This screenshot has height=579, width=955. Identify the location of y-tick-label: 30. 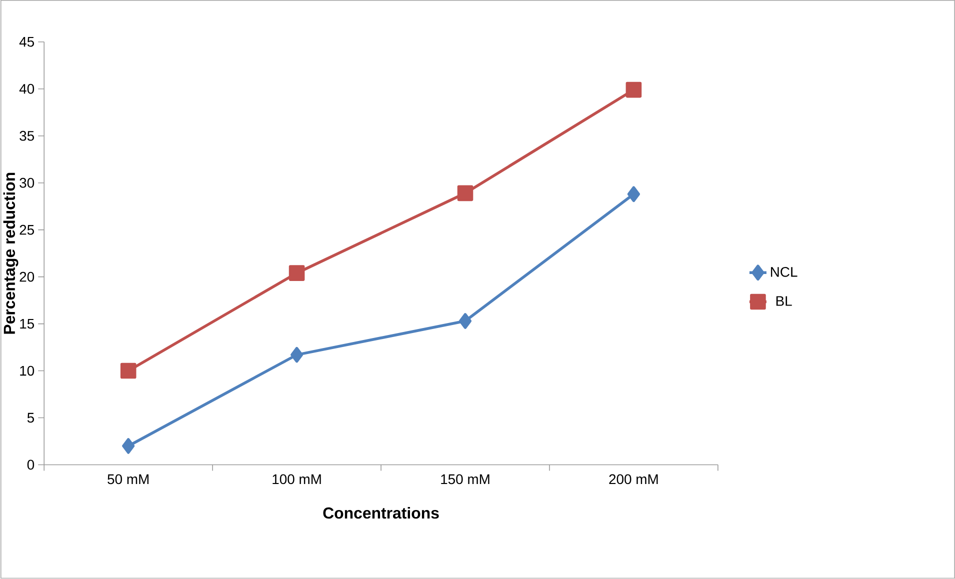
(27, 183).